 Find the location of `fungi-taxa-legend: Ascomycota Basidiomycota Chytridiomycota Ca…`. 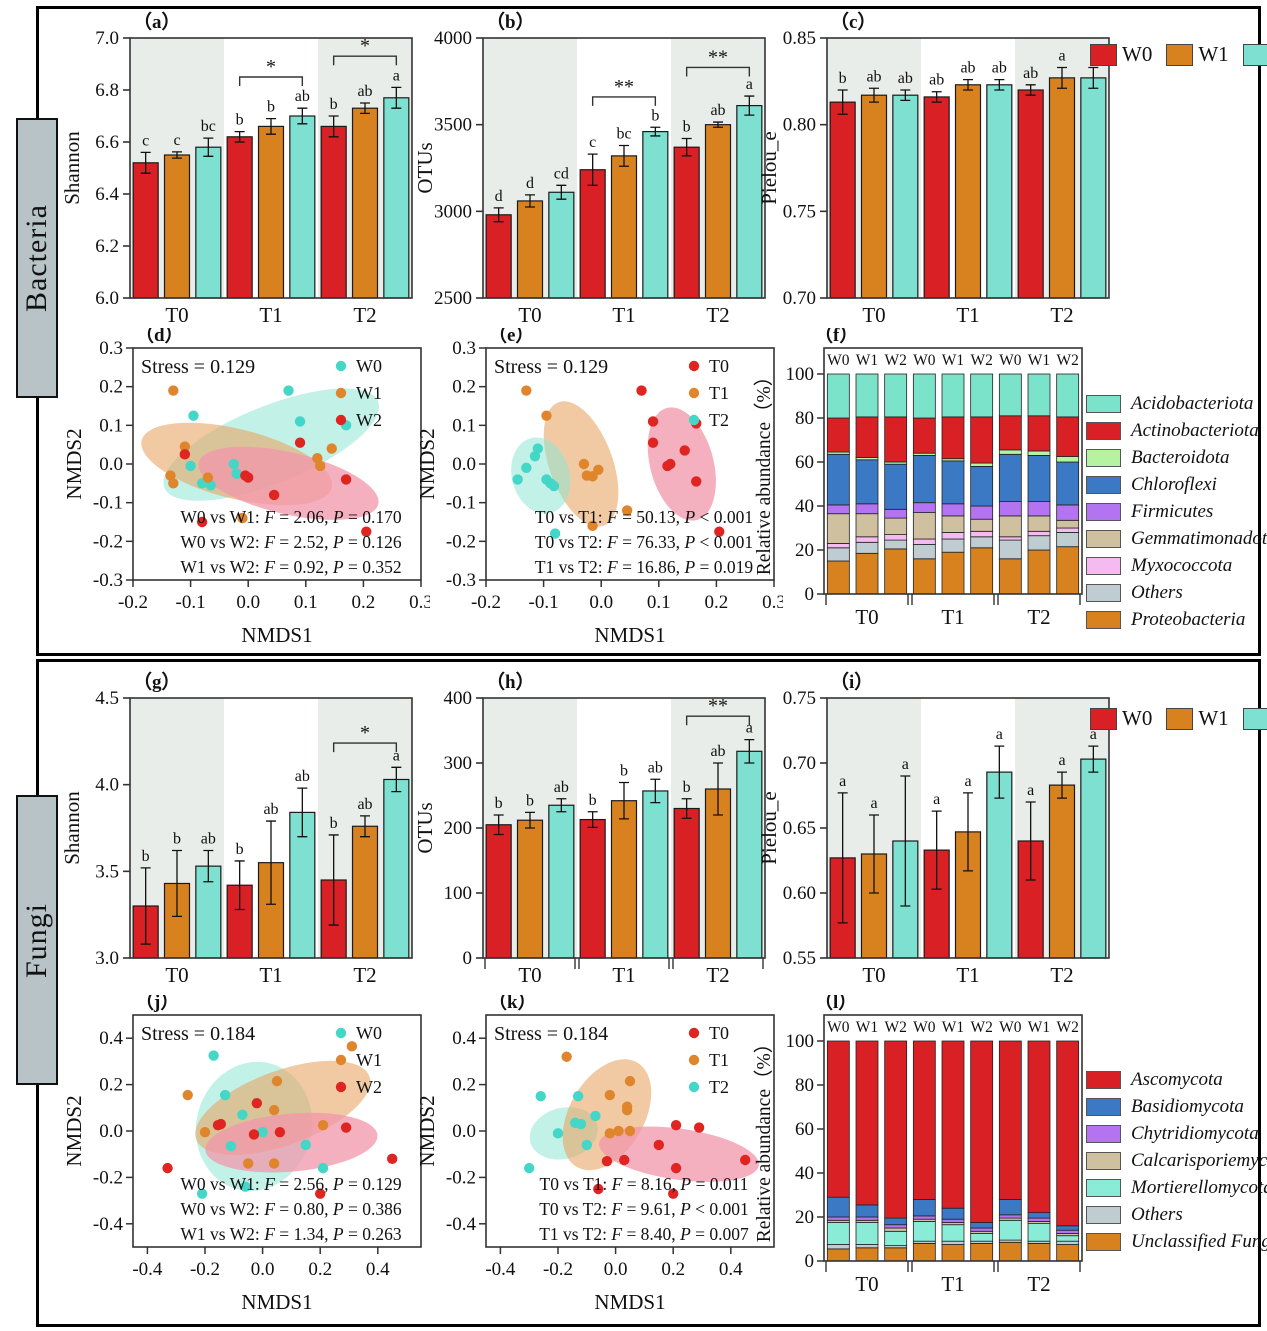

fungi-taxa-legend: Ascomycota Basidiomycota Chytridiomycota Ca… is located at coordinates (1176, 1161).